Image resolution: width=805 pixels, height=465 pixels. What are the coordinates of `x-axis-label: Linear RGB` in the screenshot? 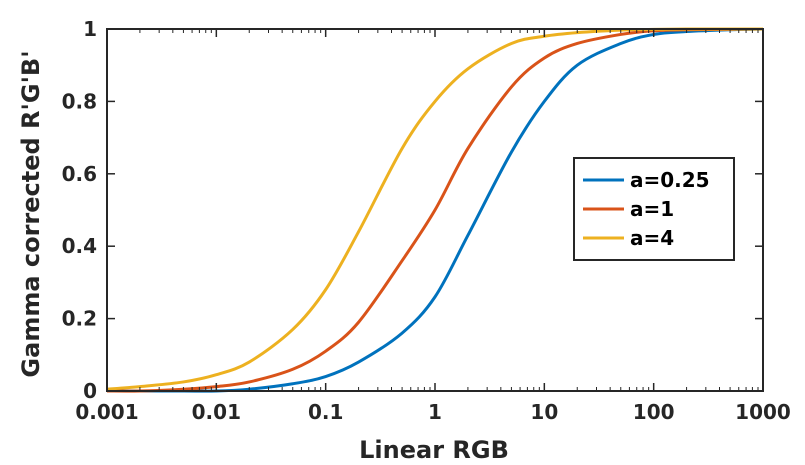 It's located at (434, 450).